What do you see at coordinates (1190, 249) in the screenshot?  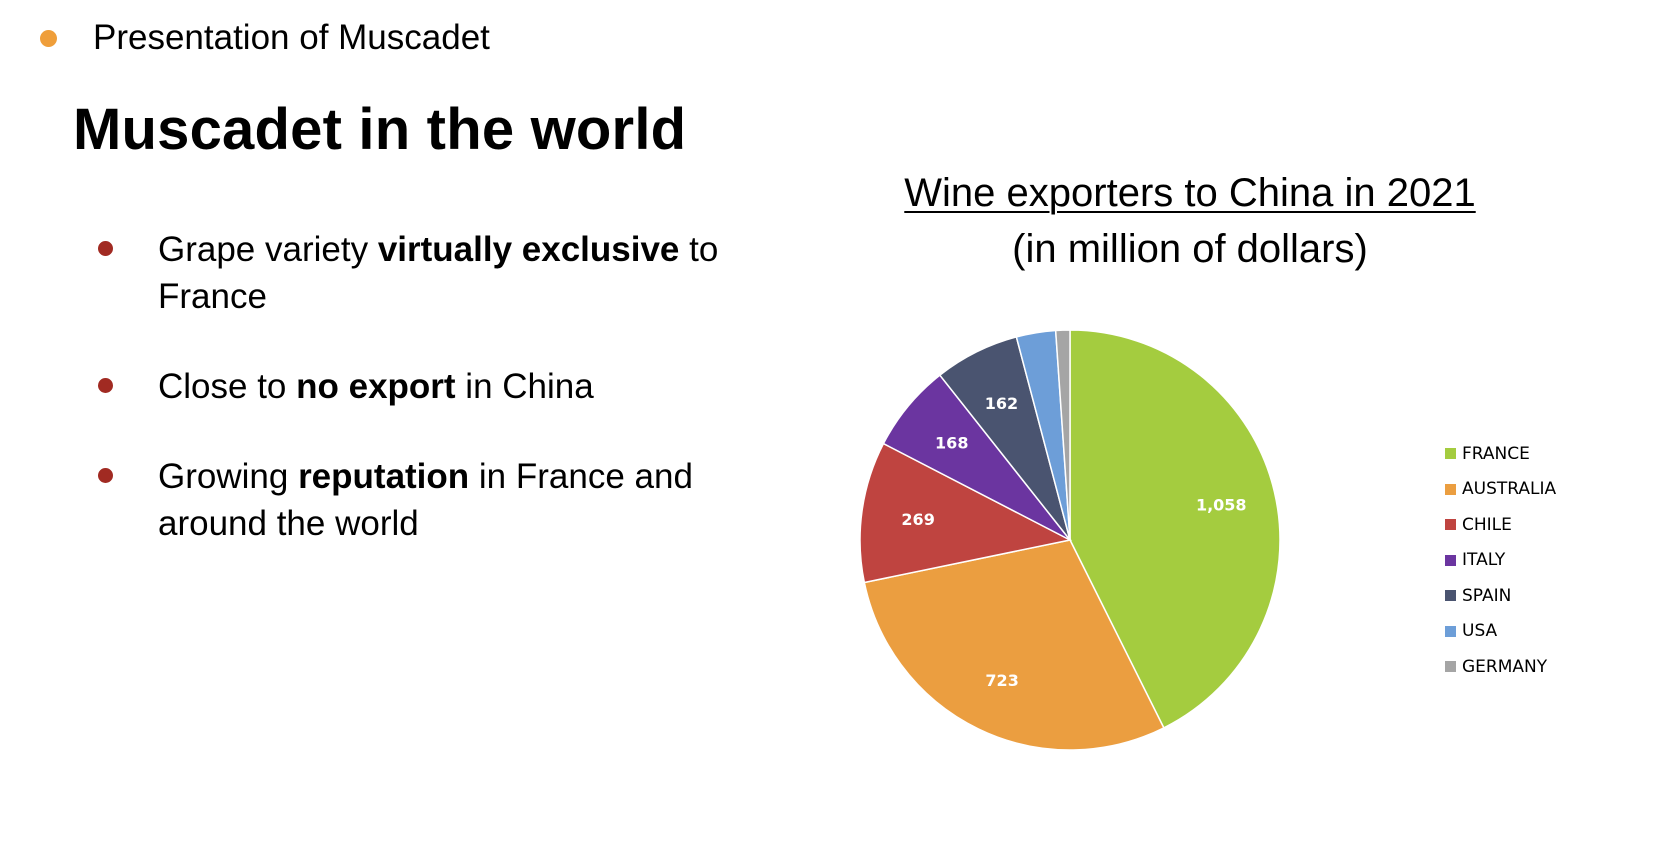 I see `chart-subtitle: (in million of dollars)` at bounding box center [1190, 249].